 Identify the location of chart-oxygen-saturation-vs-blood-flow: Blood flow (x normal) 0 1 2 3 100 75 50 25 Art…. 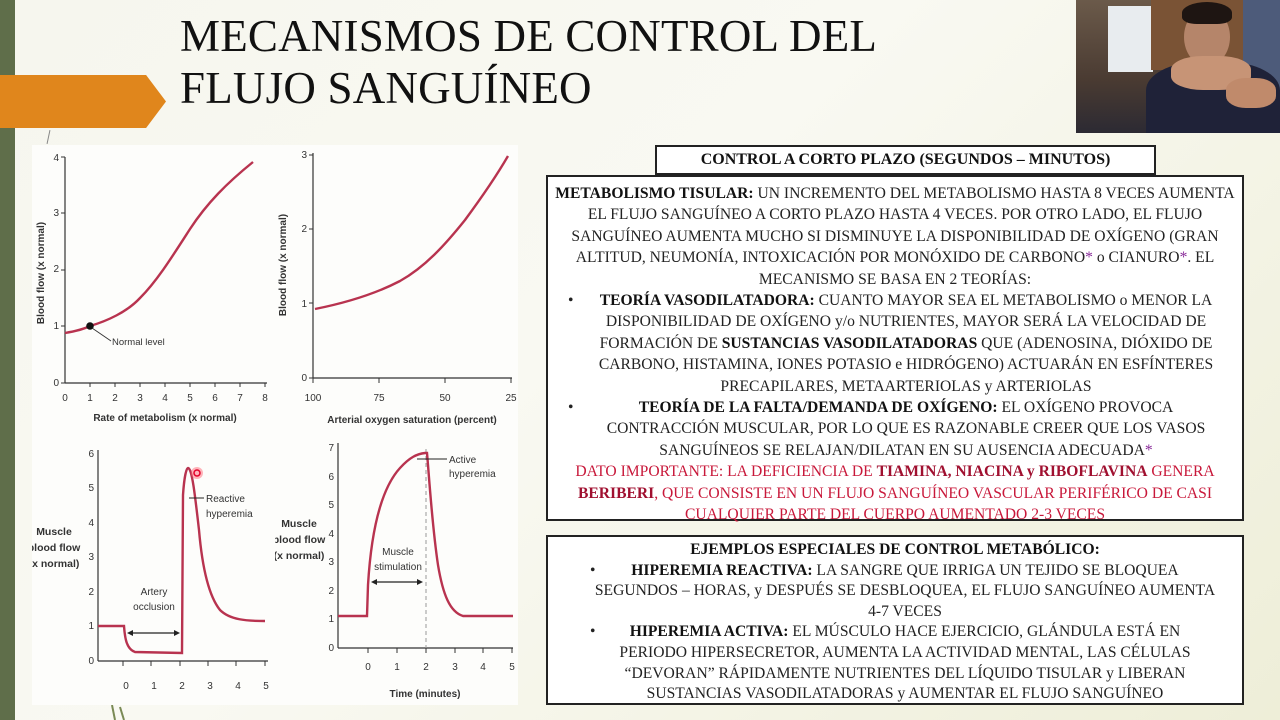
(397, 287).